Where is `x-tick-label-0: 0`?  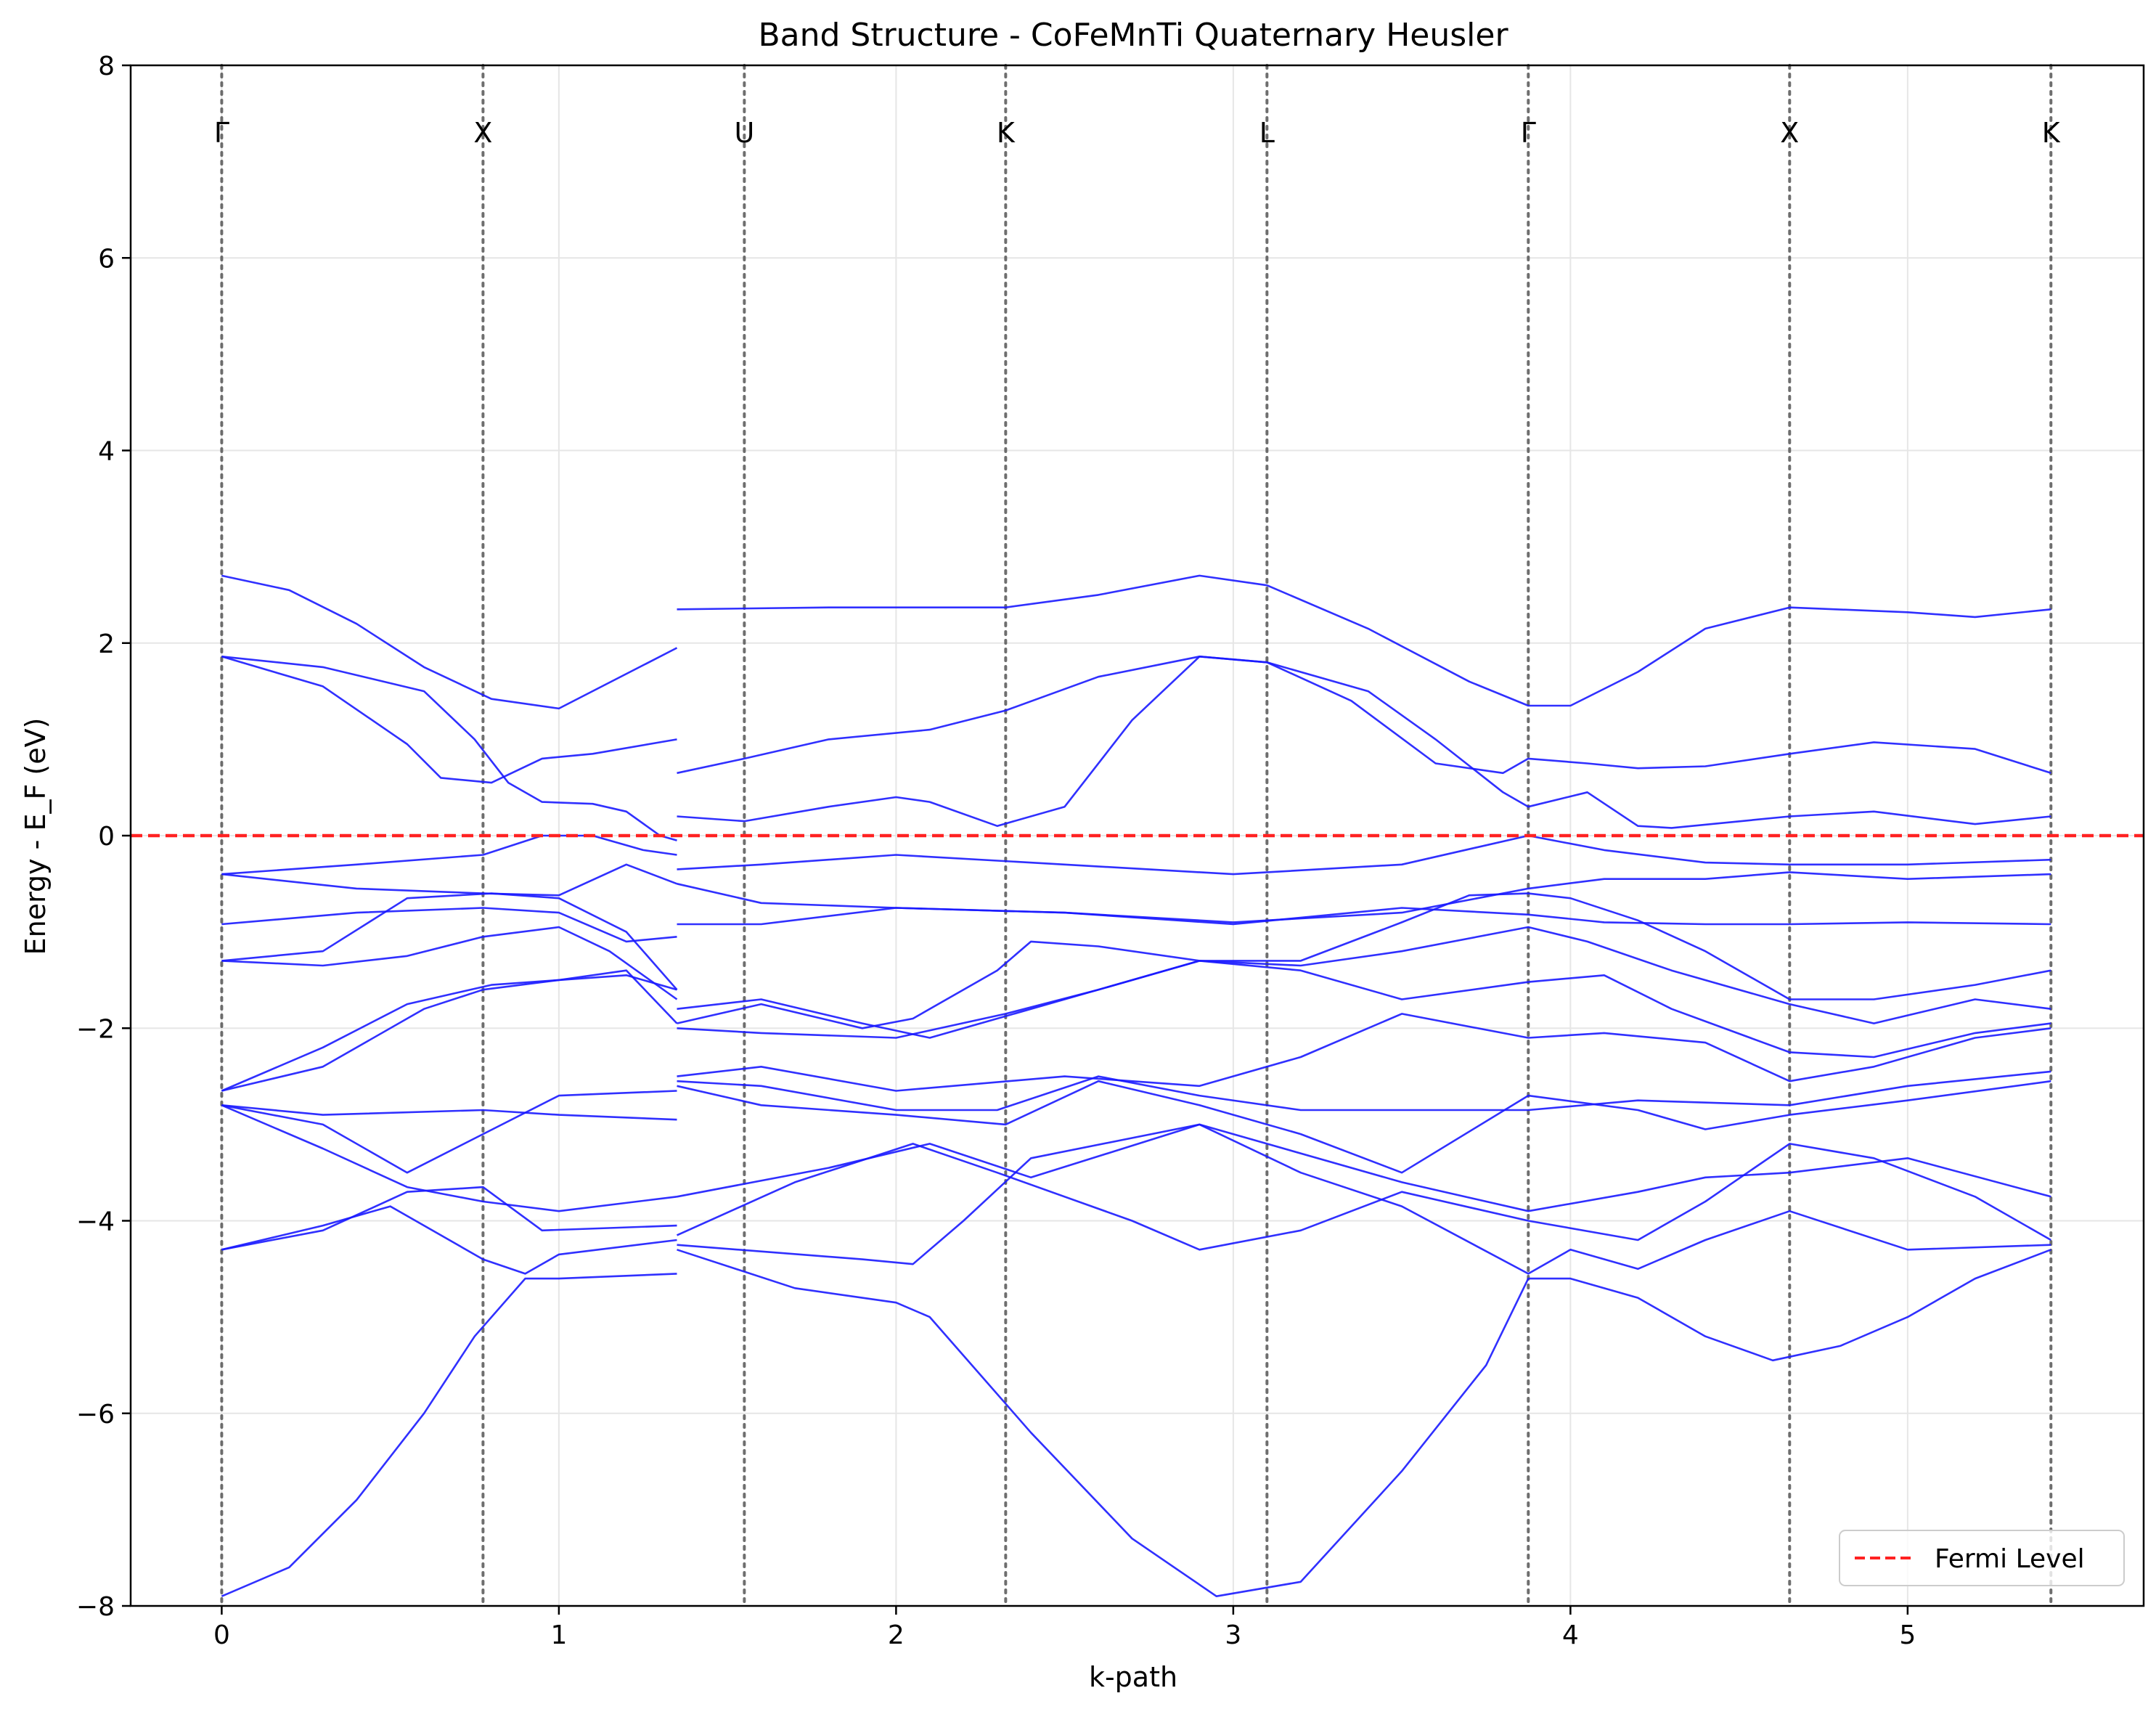
x-tick-label-0: 0 is located at coordinates (222, 1635).